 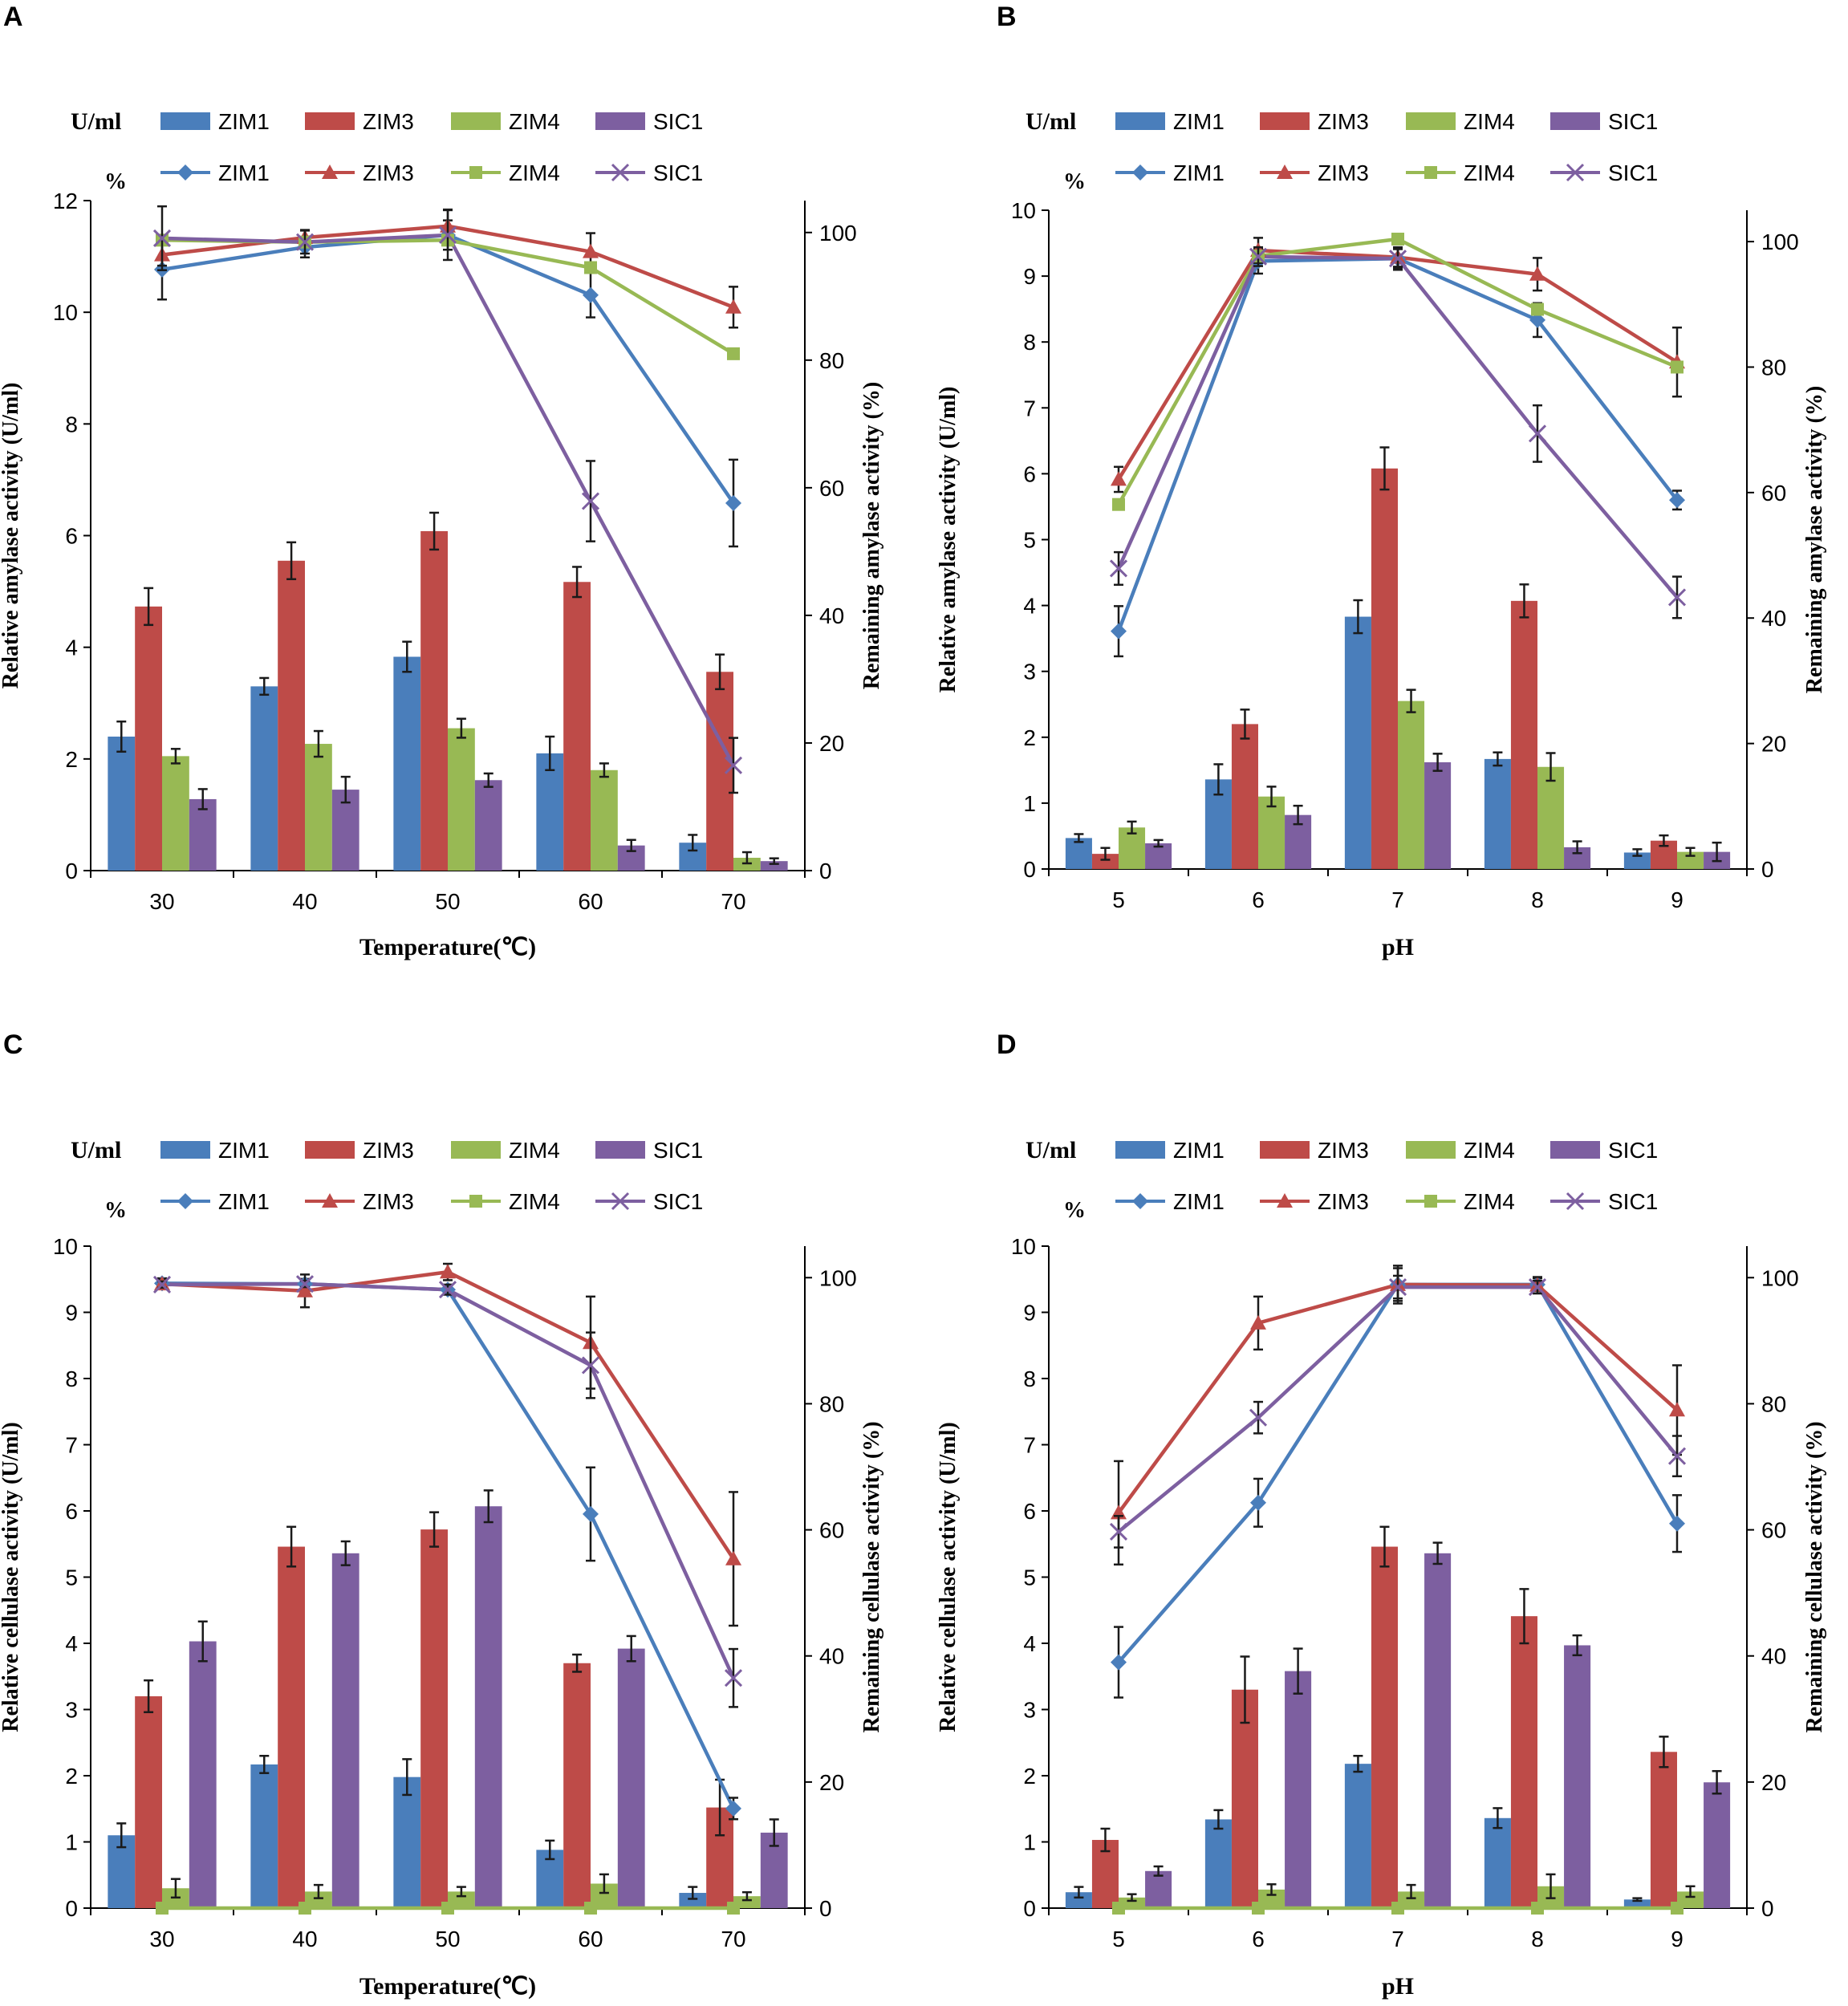 I want to click on legend-line-label-zim1: ZIM1, so click(x=244, y=1202).